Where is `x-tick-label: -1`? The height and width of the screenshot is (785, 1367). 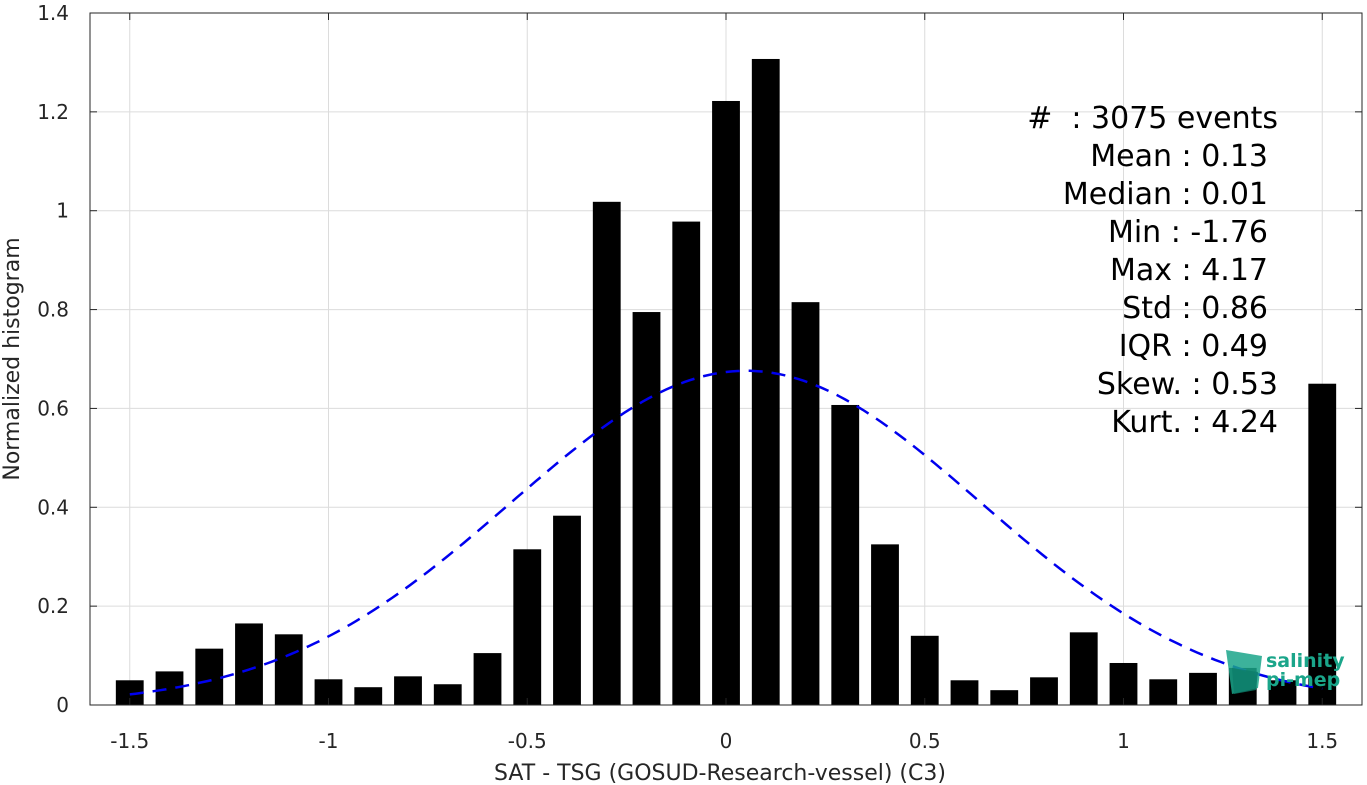 x-tick-label: -1 is located at coordinates (329, 741).